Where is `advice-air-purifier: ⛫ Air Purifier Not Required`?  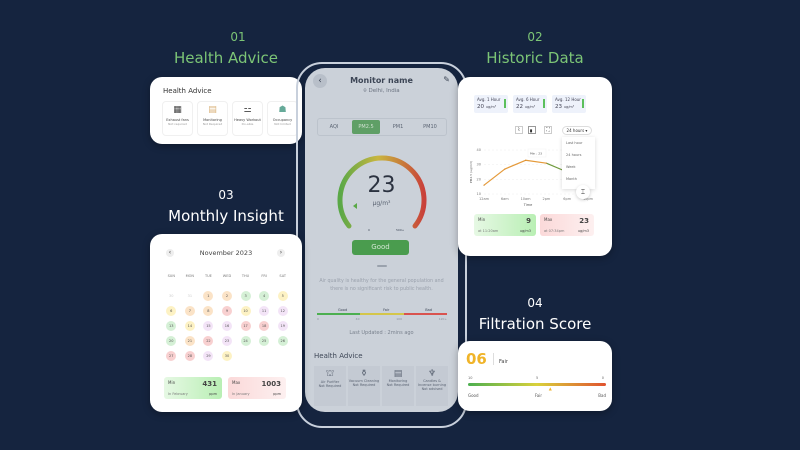 advice-air-purifier: ⛫ Air Purifier Not Required is located at coordinates (330, 386).